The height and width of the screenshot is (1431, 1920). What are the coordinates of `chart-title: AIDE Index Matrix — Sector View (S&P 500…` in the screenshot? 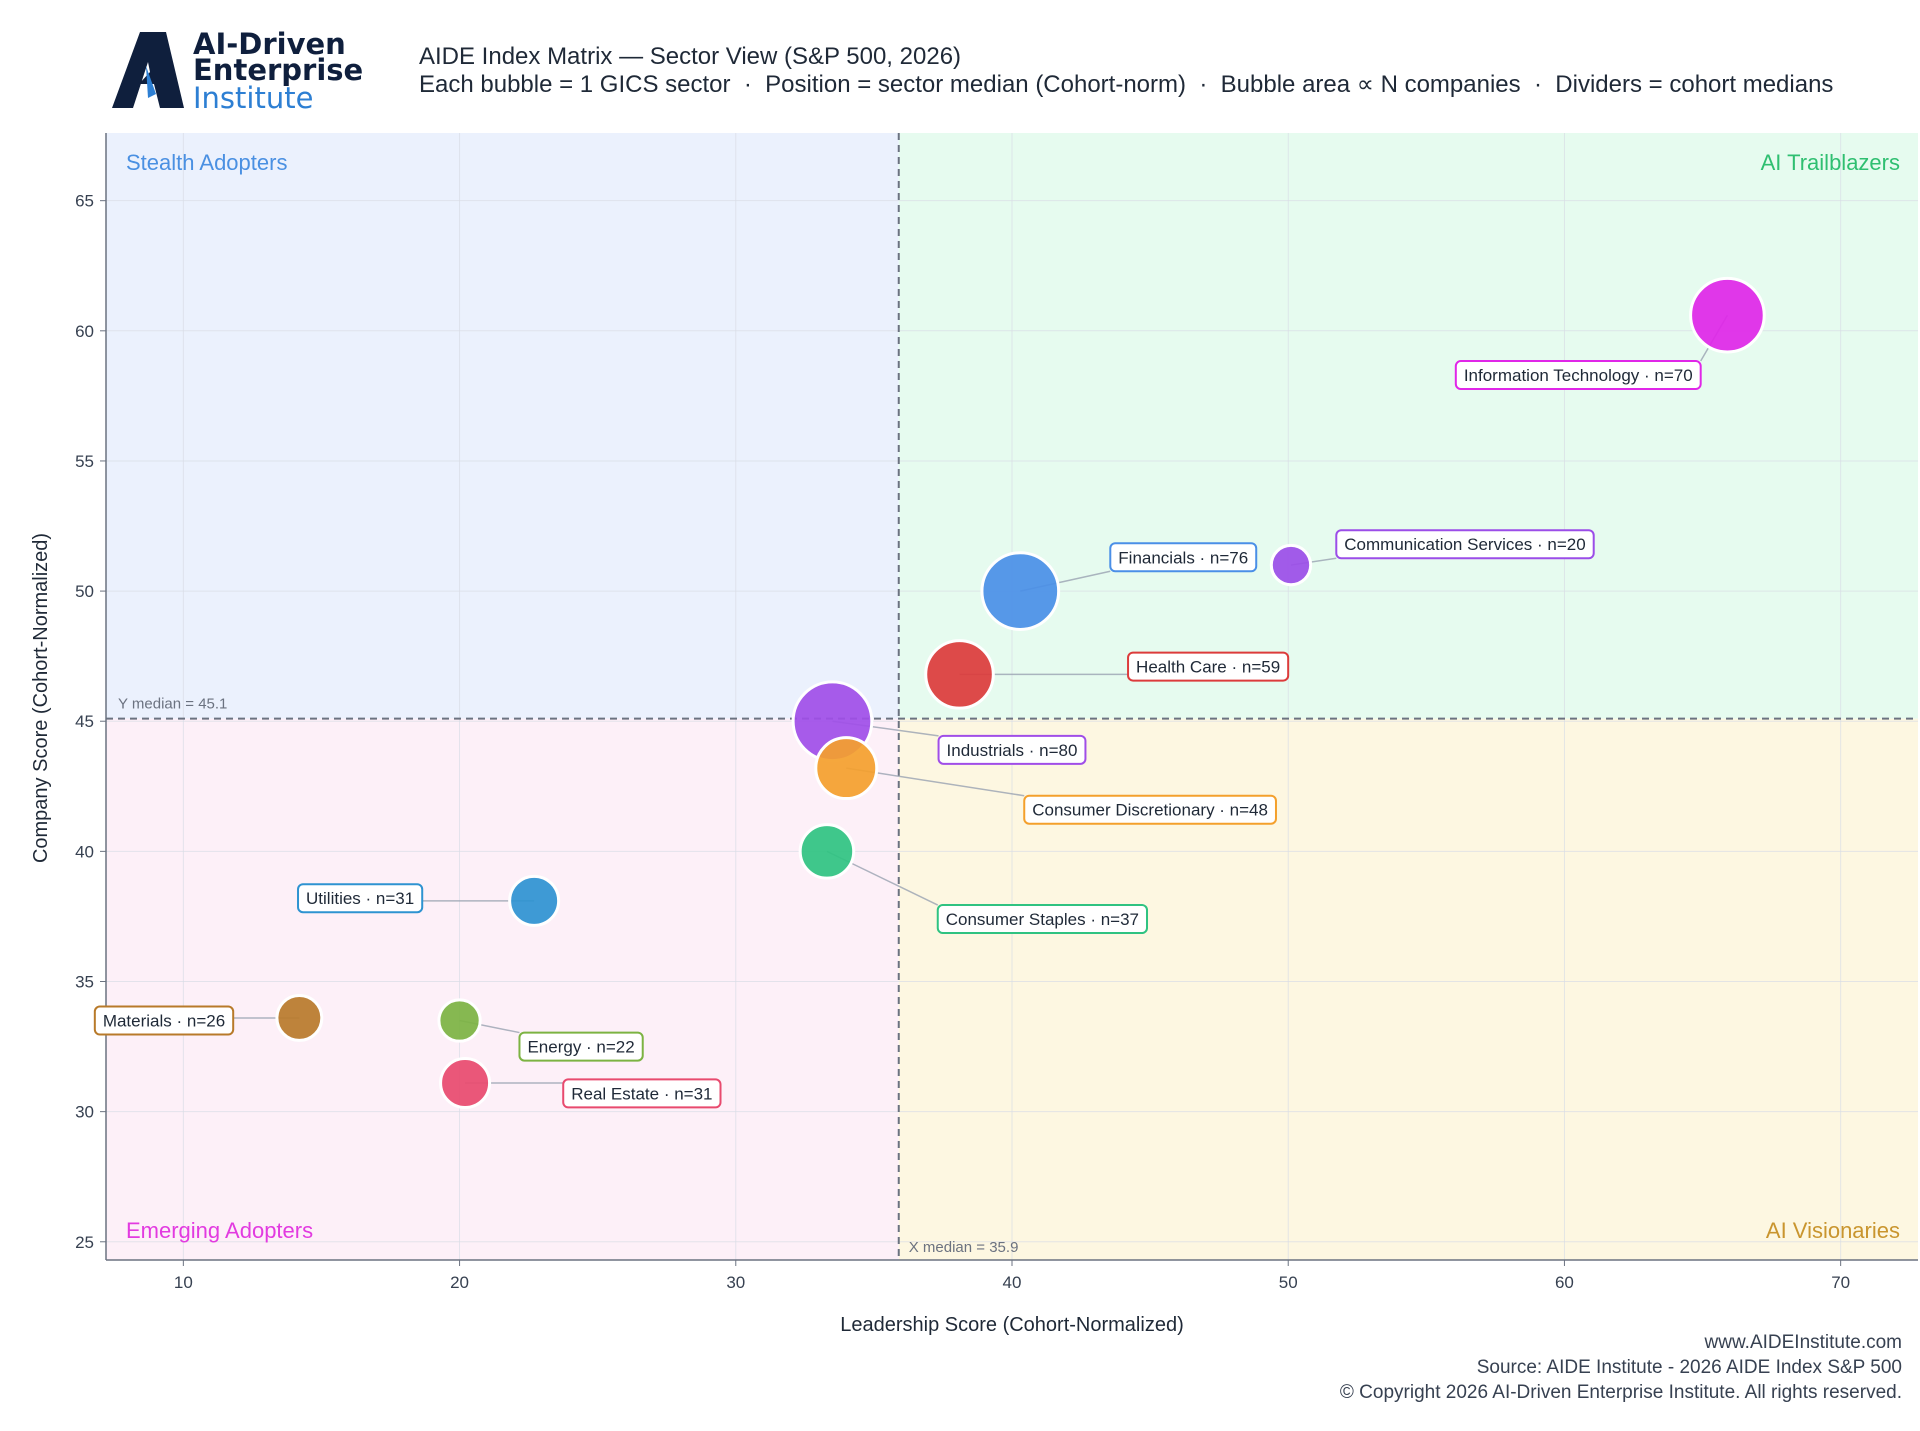 It's located at (690, 56).